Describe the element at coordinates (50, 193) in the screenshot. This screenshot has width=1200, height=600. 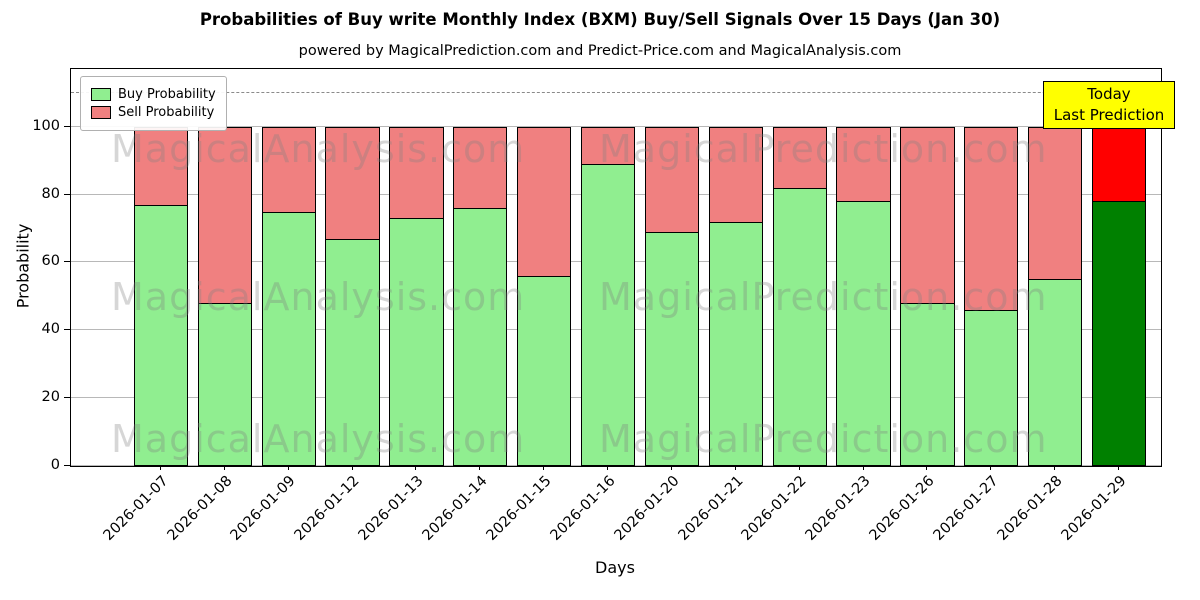
I see `y-tick-label: 80` at that location.